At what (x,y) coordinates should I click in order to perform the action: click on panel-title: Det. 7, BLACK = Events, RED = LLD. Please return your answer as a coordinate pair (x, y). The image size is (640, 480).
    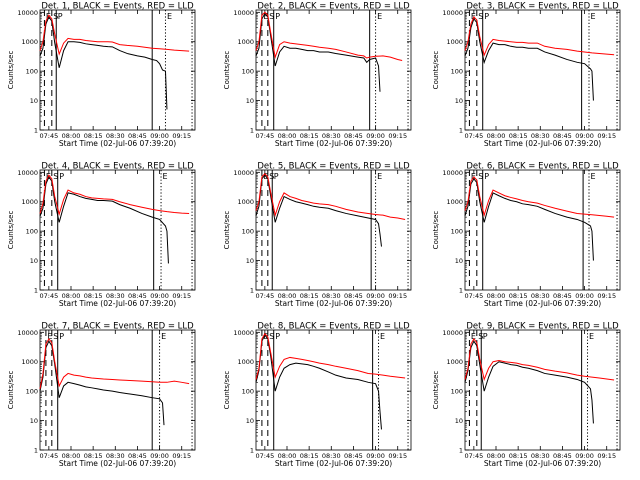
    Looking at the image, I should click on (117, 327).